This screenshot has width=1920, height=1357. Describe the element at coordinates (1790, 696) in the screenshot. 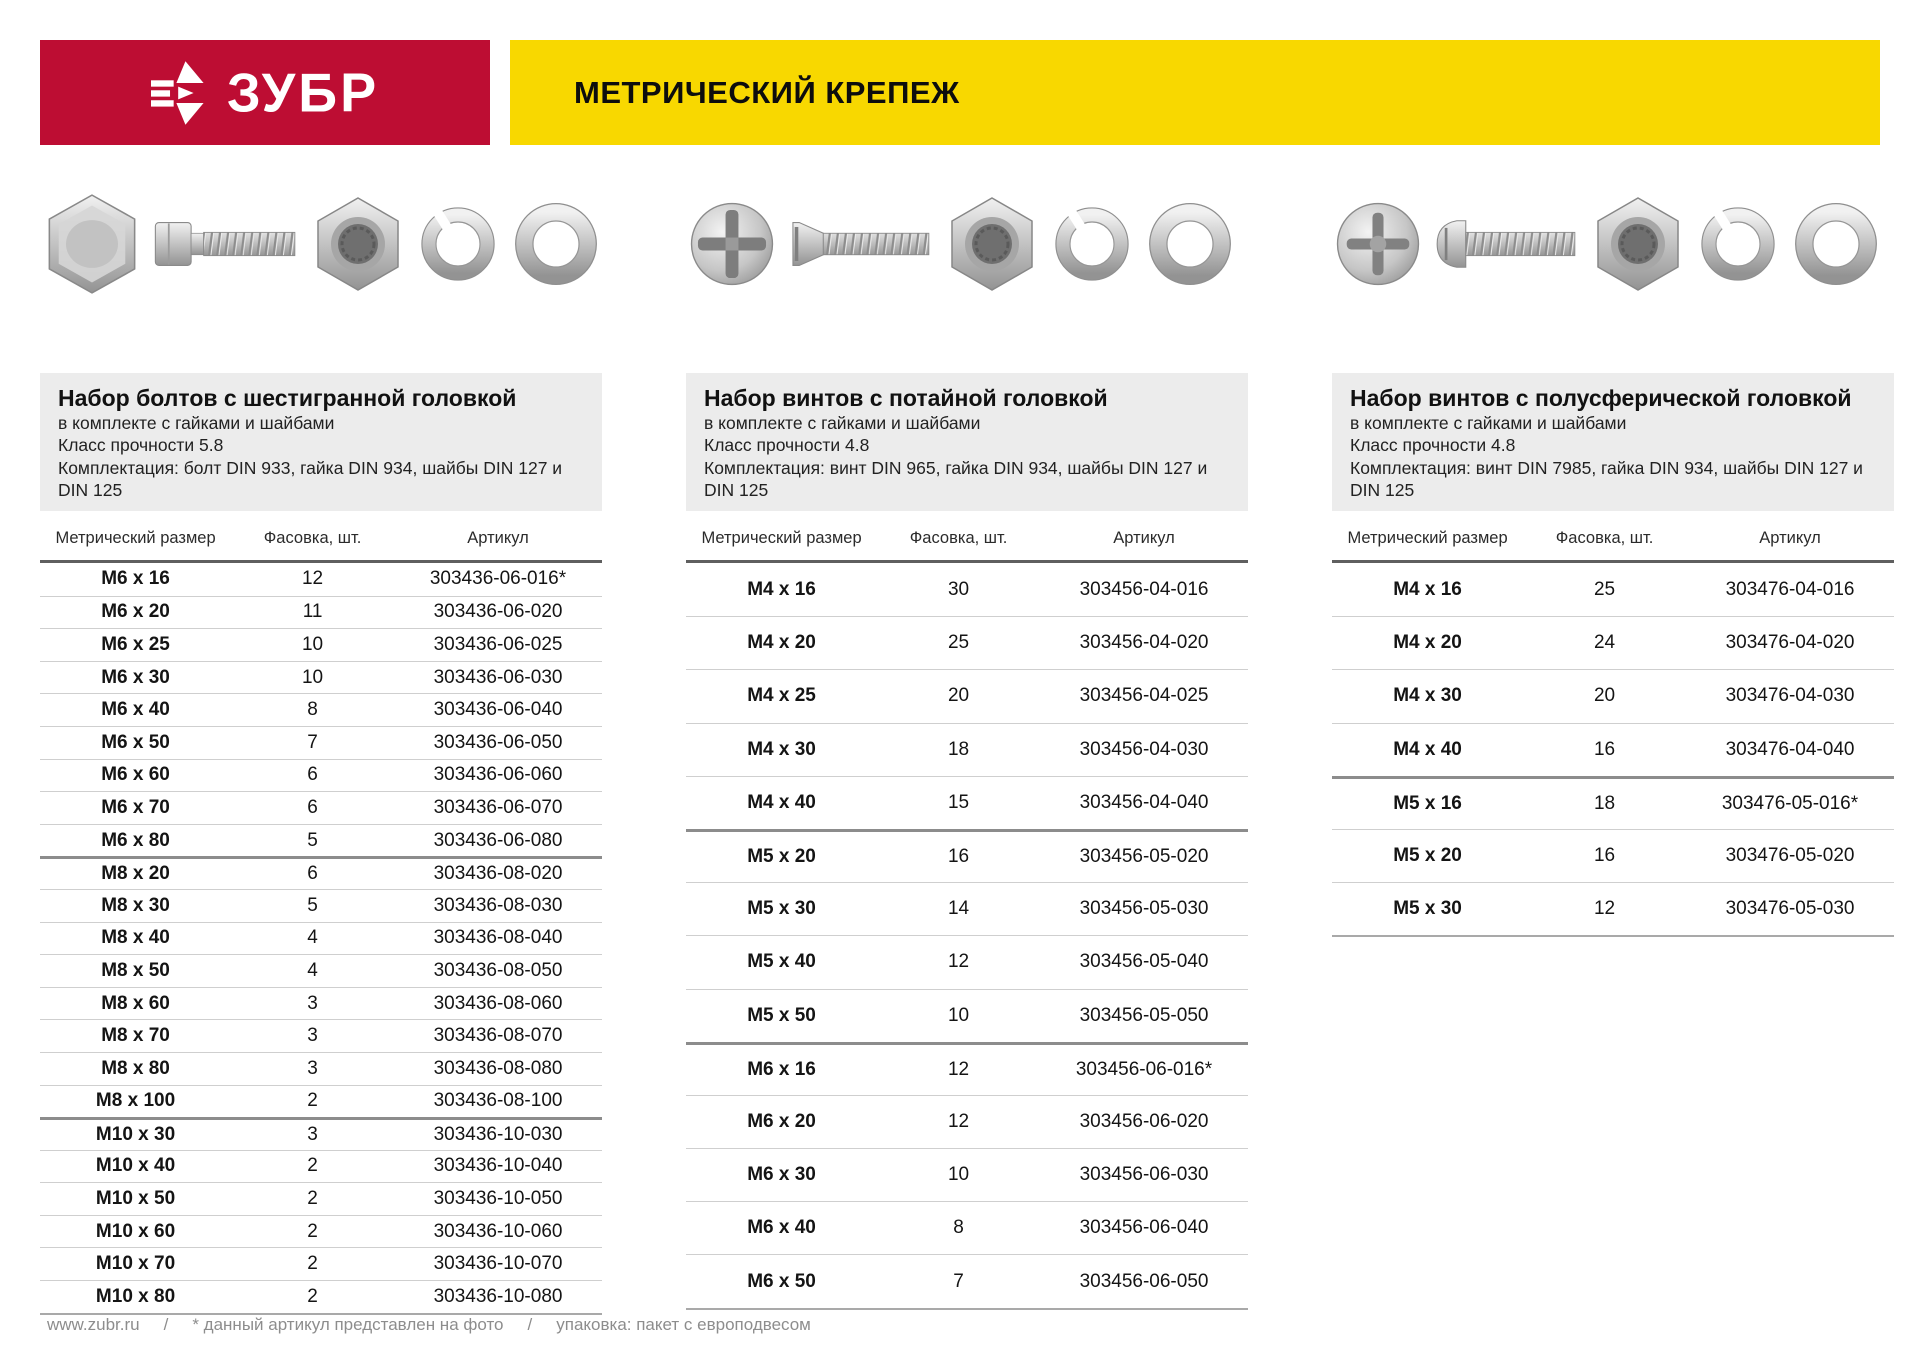

I see `cell-sku: 303476-04-030` at that location.